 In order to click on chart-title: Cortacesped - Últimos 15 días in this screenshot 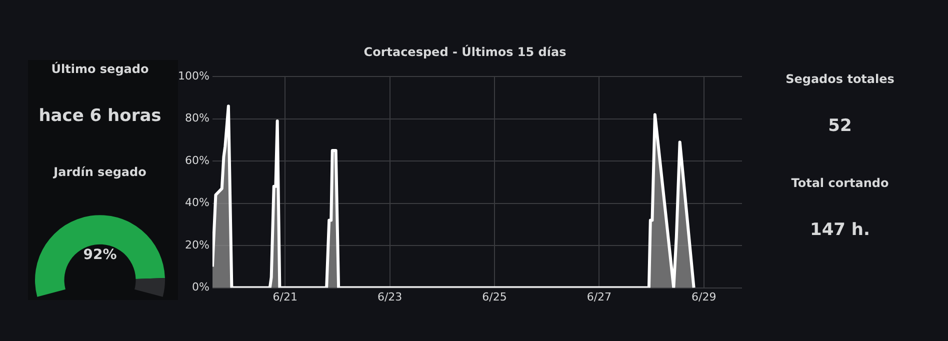, I will do `click(465, 52)`.